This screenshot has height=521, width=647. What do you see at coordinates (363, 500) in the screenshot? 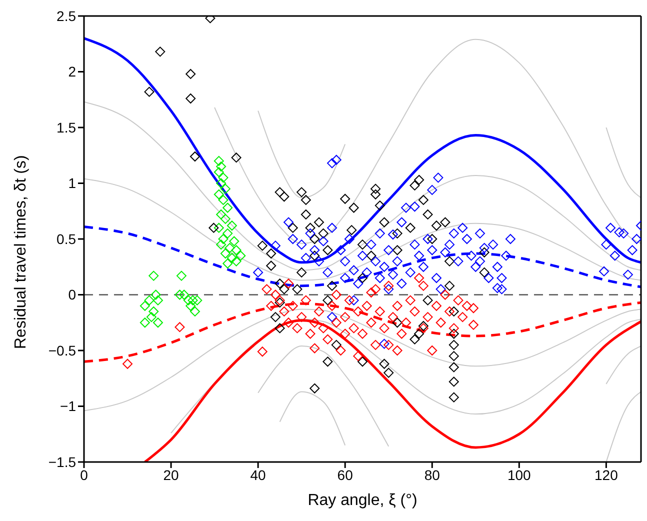
I see `x-axis-title: Ray angle, ξ (°)` at bounding box center [363, 500].